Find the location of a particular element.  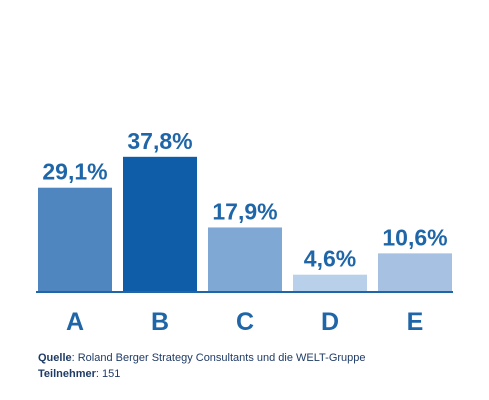

participants-text: : 151 is located at coordinates (108, 374).